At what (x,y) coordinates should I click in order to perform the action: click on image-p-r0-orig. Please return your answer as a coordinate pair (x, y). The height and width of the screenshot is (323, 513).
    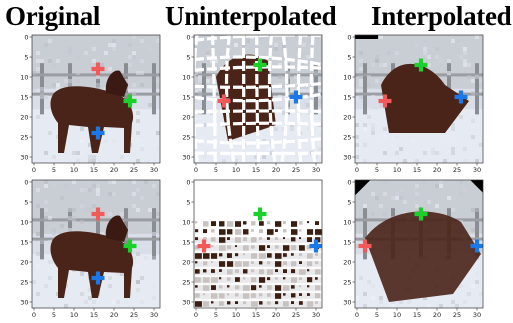
    Looking at the image, I should click on (96, 99).